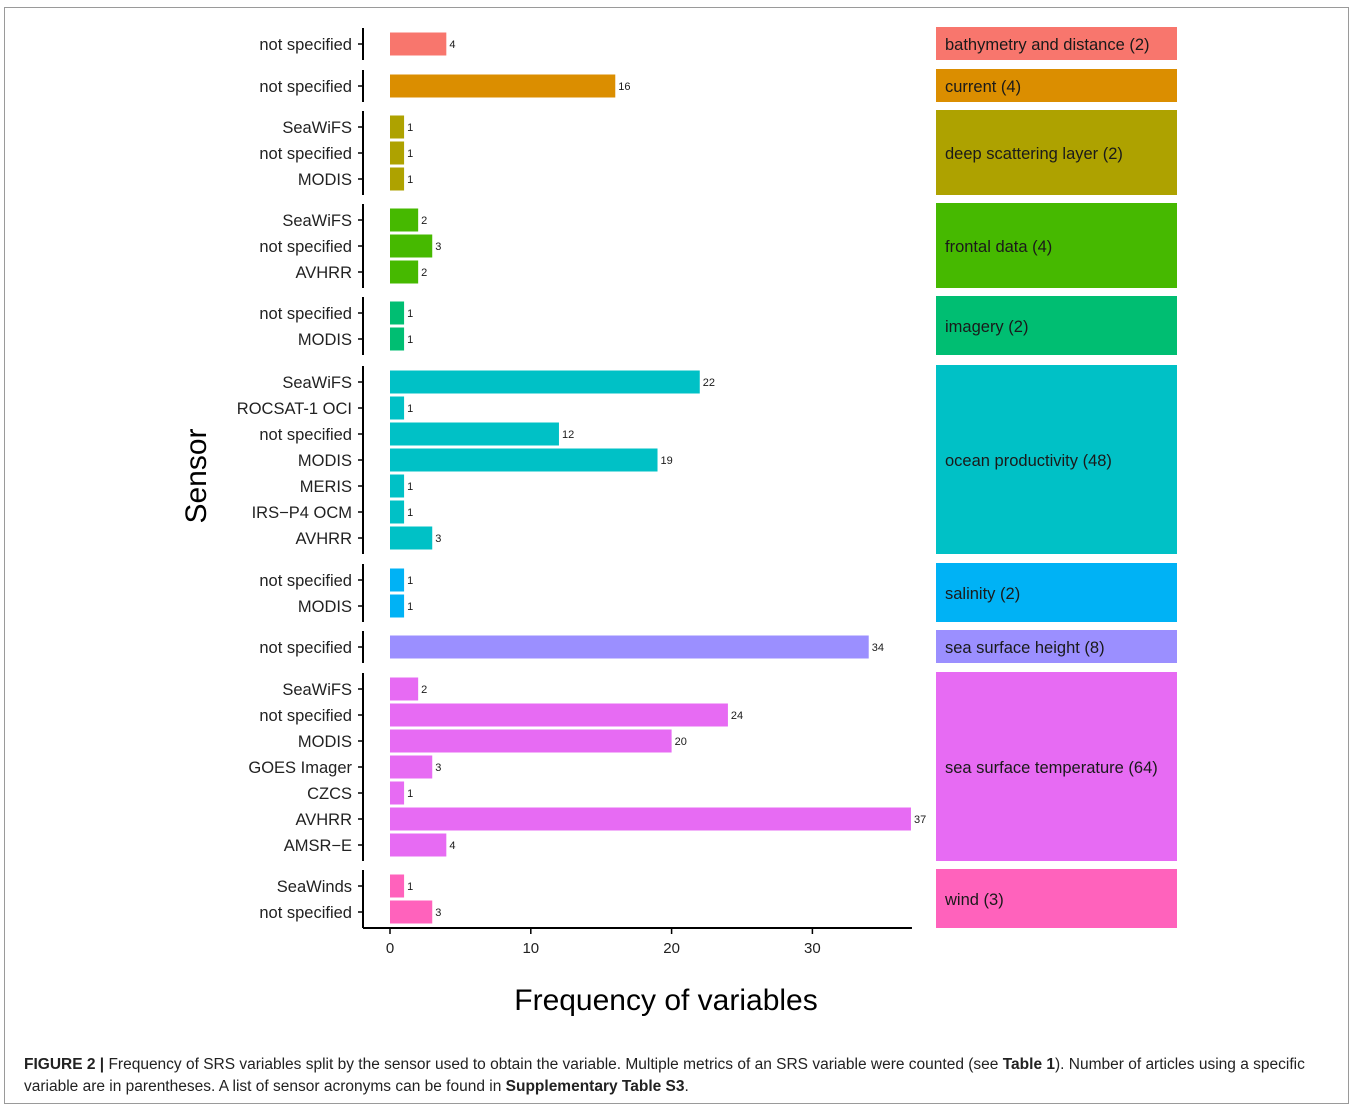 This screenshot has width=1357, height=1109. Describe the element at coordinates (667, 461) in the screenshot. I see `bar-value-label: 19` at that location.